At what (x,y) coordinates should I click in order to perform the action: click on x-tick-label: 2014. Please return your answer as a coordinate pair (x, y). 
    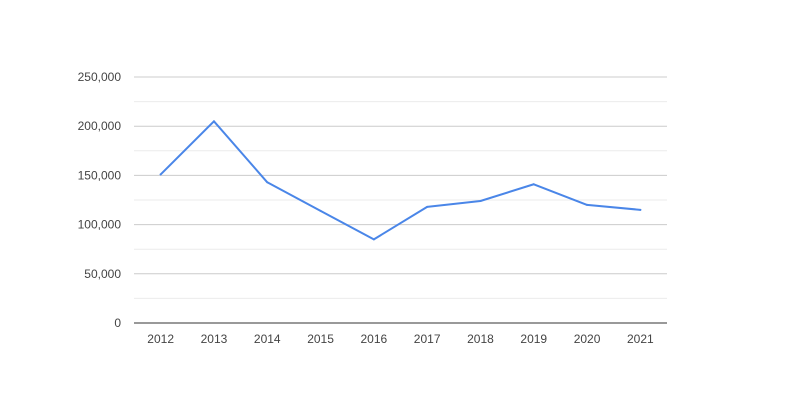
    Looking at the image, I should click on (267, 339).